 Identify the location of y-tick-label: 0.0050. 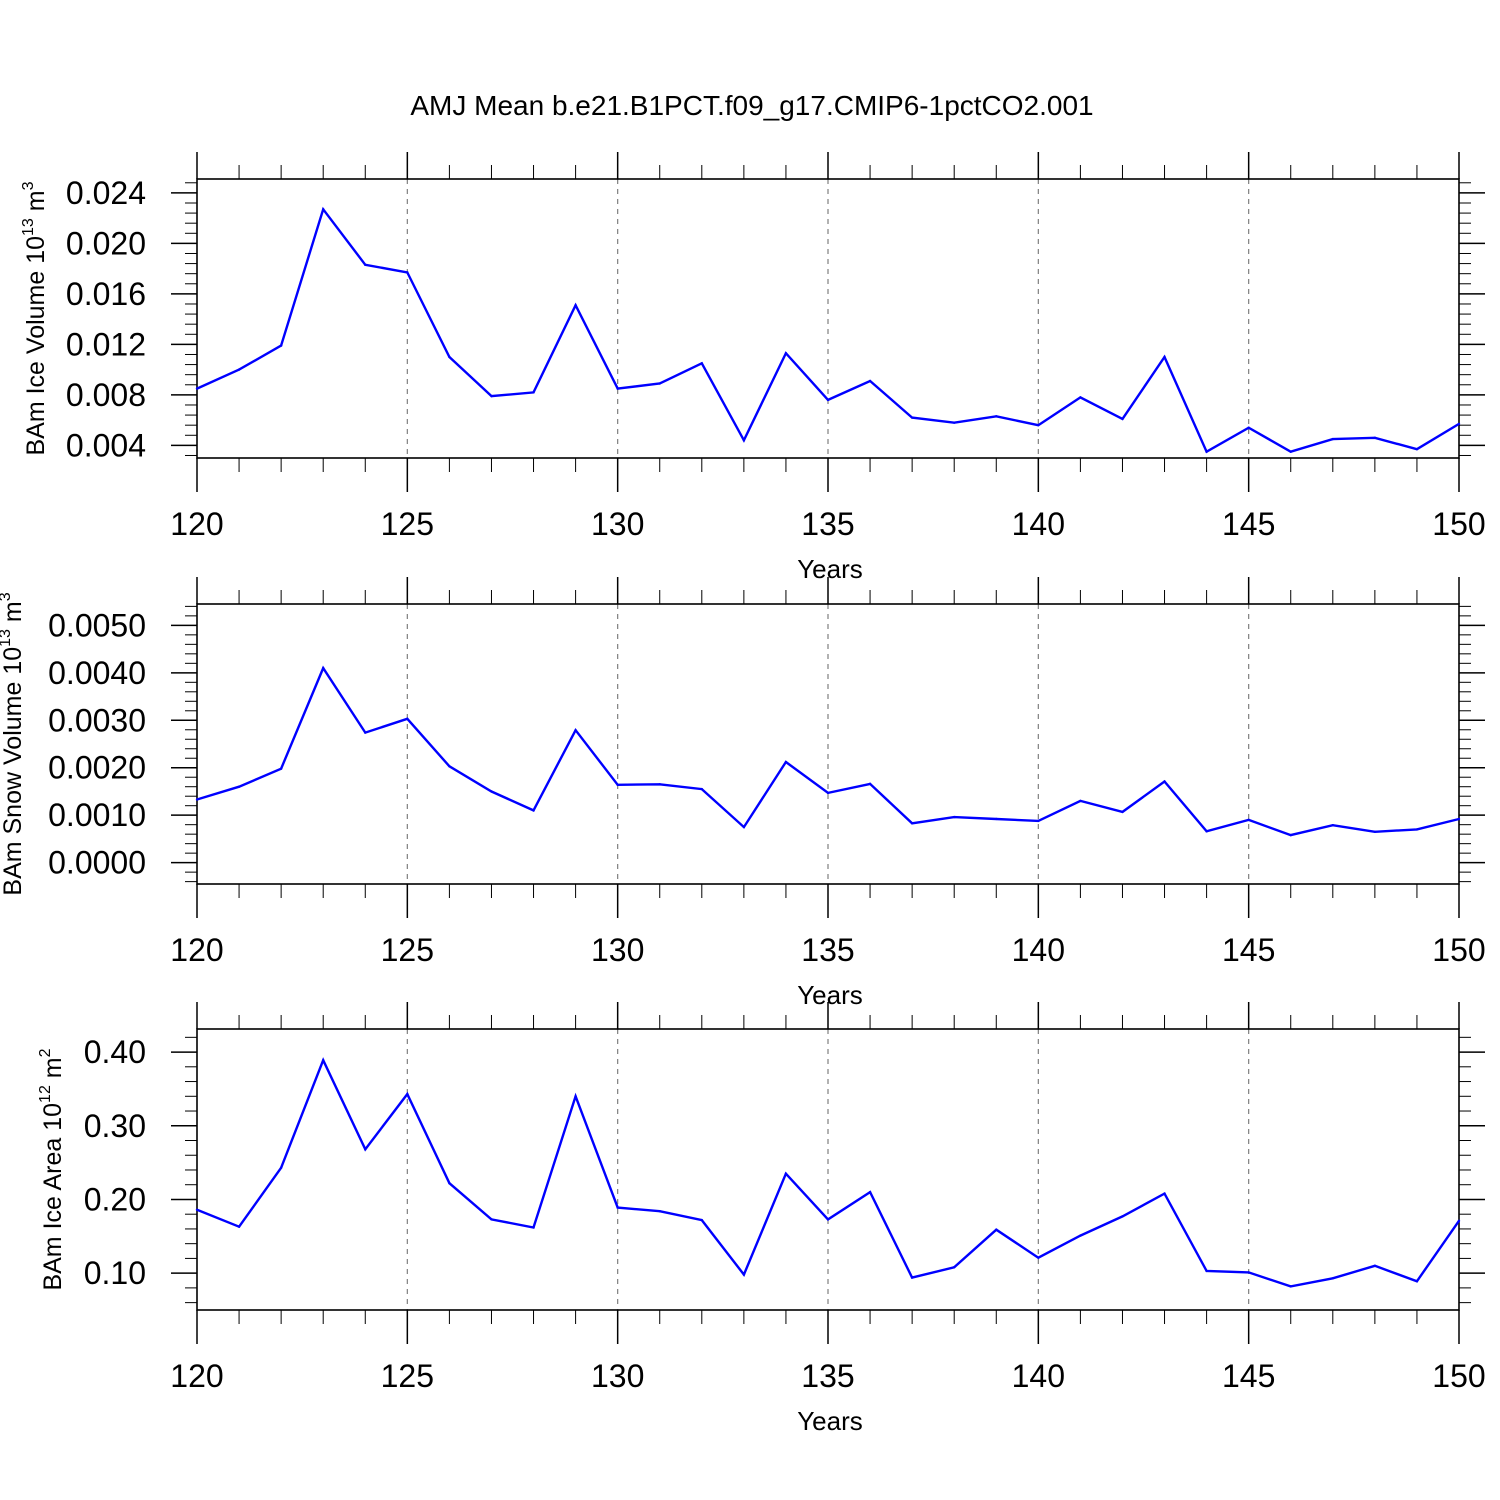
(97, 625).